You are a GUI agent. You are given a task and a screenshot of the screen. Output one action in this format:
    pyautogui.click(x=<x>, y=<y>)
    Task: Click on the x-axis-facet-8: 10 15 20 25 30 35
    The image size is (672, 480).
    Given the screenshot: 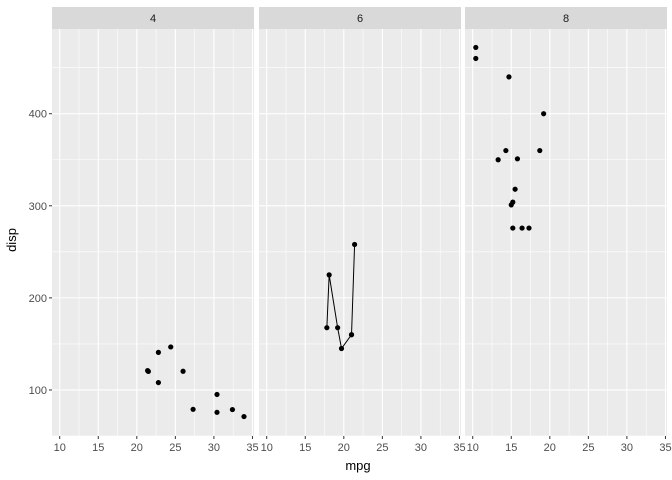 What is the action you would take?
    pyautogui.click(x=569, y=445)
    